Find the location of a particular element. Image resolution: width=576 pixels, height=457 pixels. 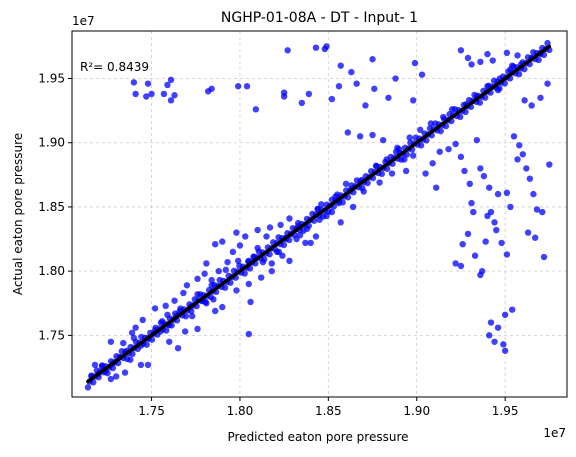

y-tick-label: 1.80 is located at coordinates (51, 271).